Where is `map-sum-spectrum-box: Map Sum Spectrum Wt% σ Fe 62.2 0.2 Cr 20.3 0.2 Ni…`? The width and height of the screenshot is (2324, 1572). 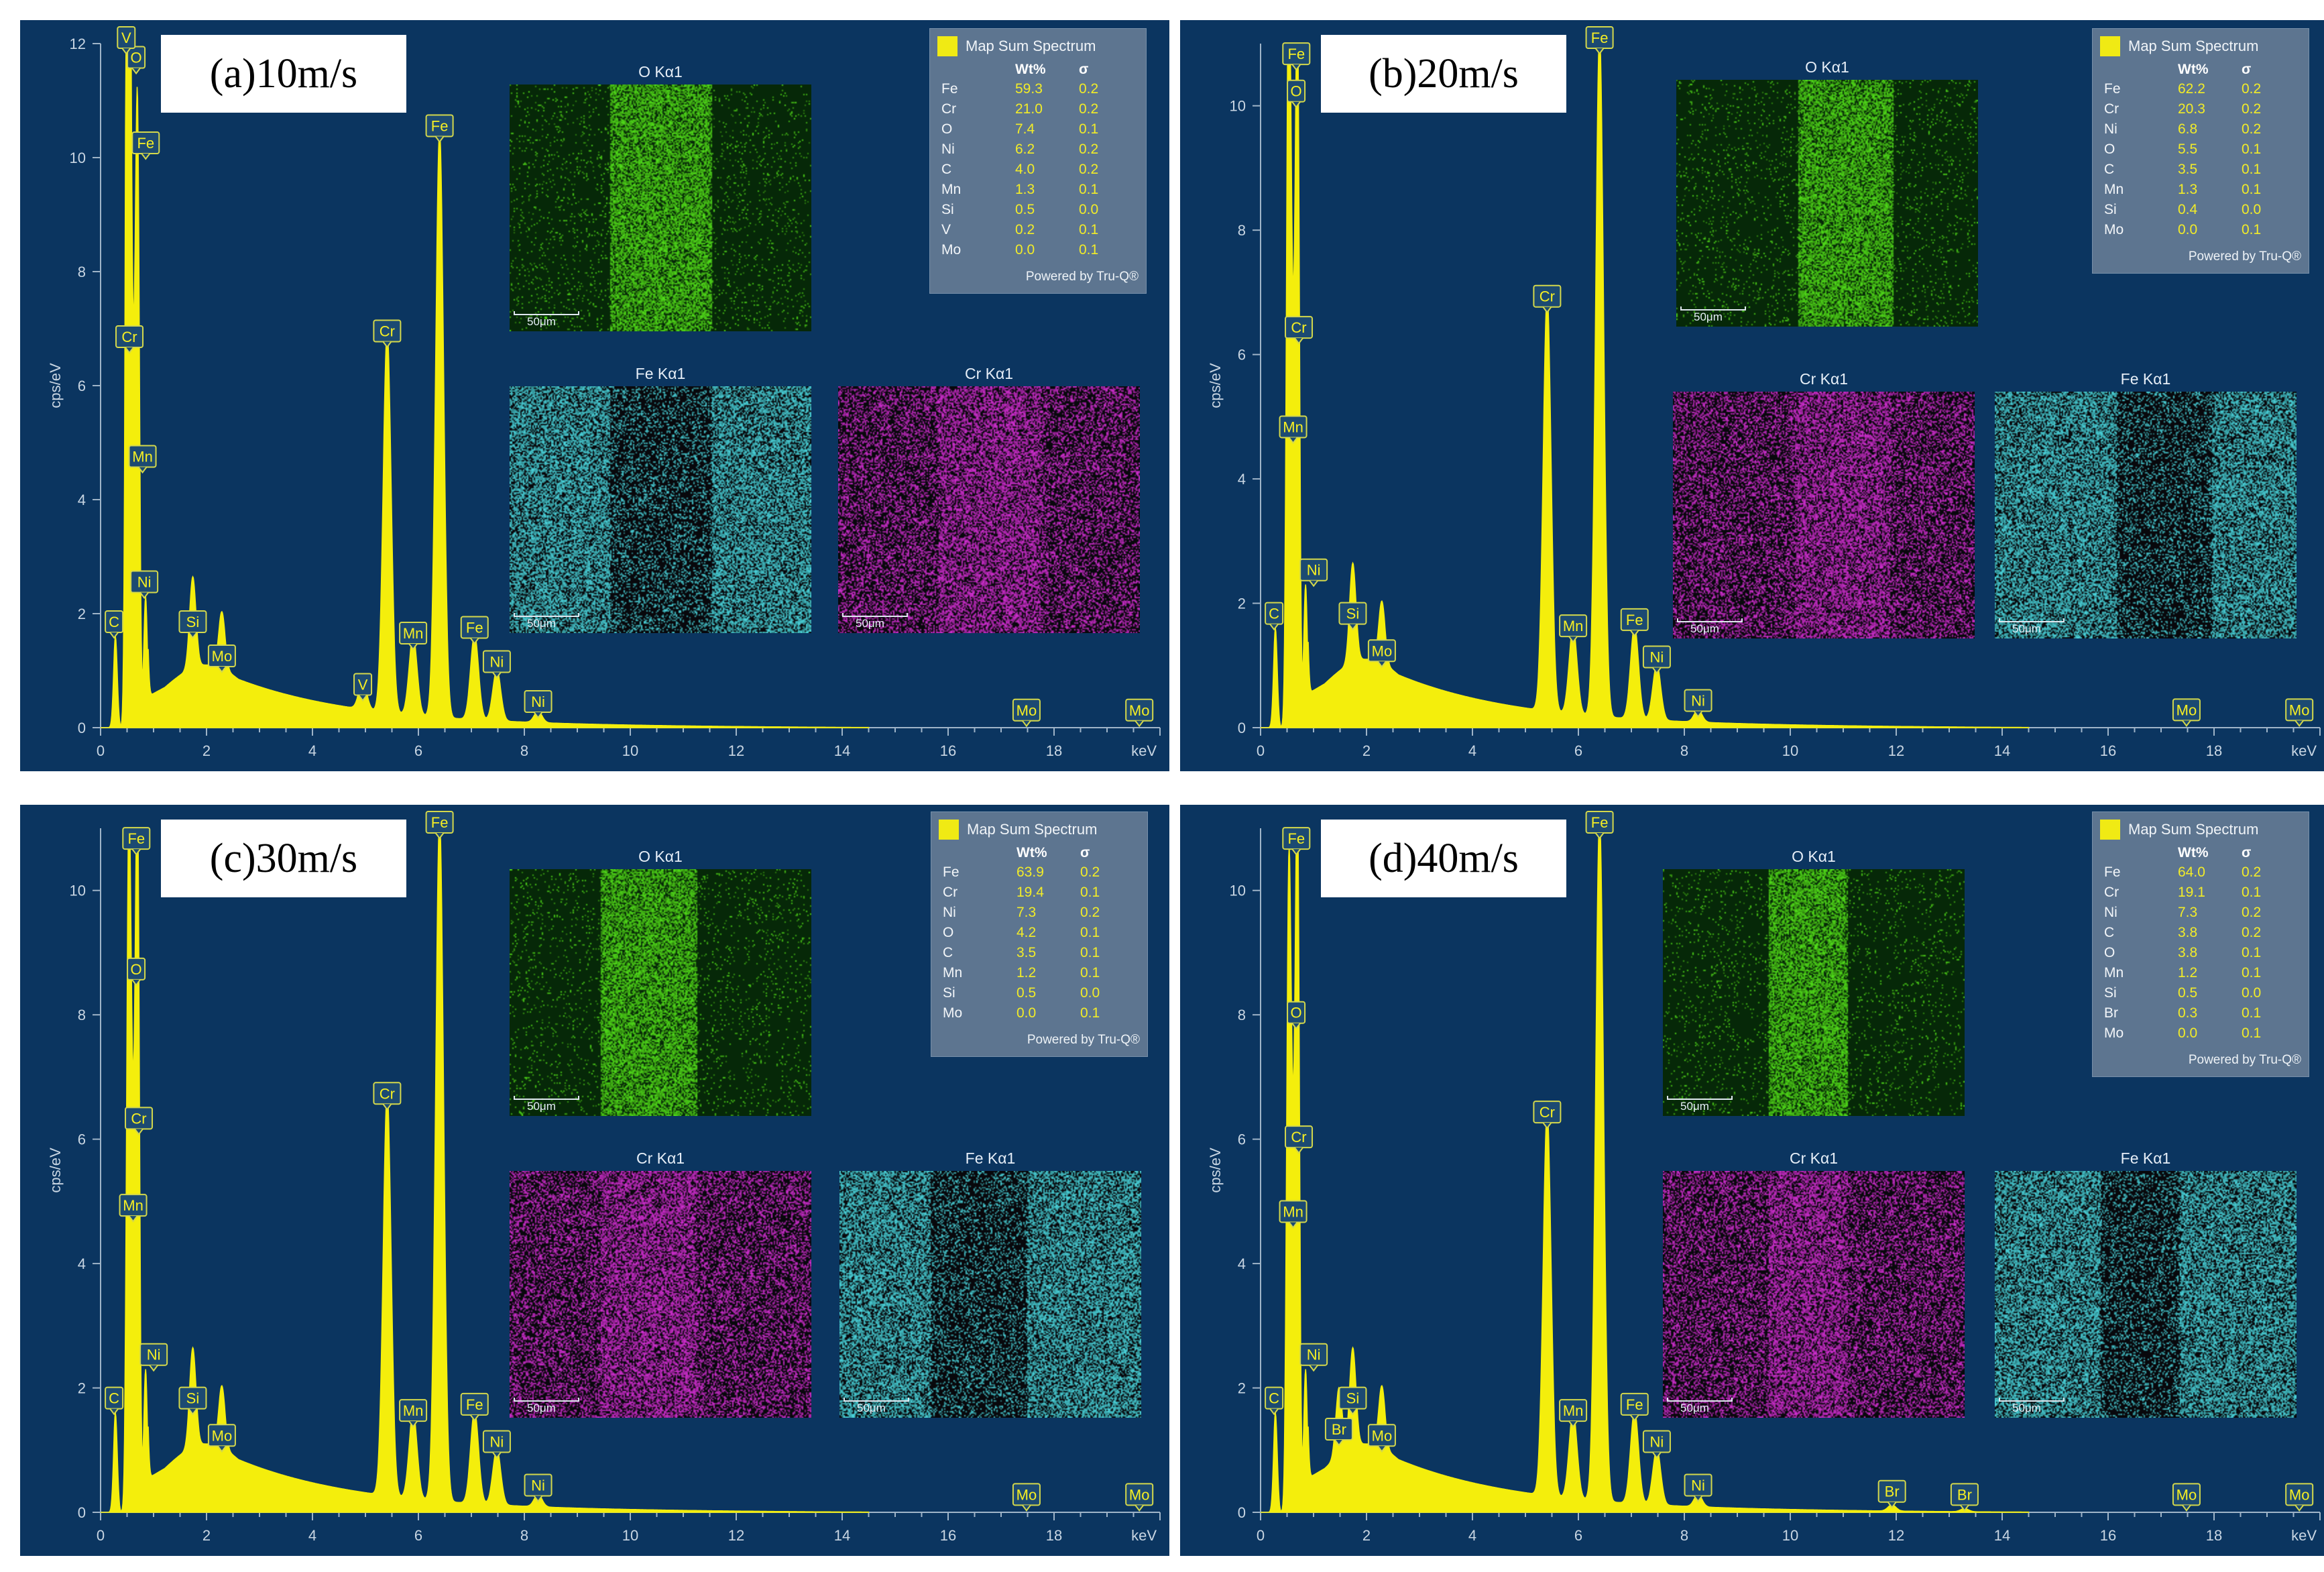
map-sum-spectrum-box: Map Sum Spectrum Wt% σ Fe 62.2 0.2 Cr 20.3 0.2 Ni… is located at coordinates (2200, 151).